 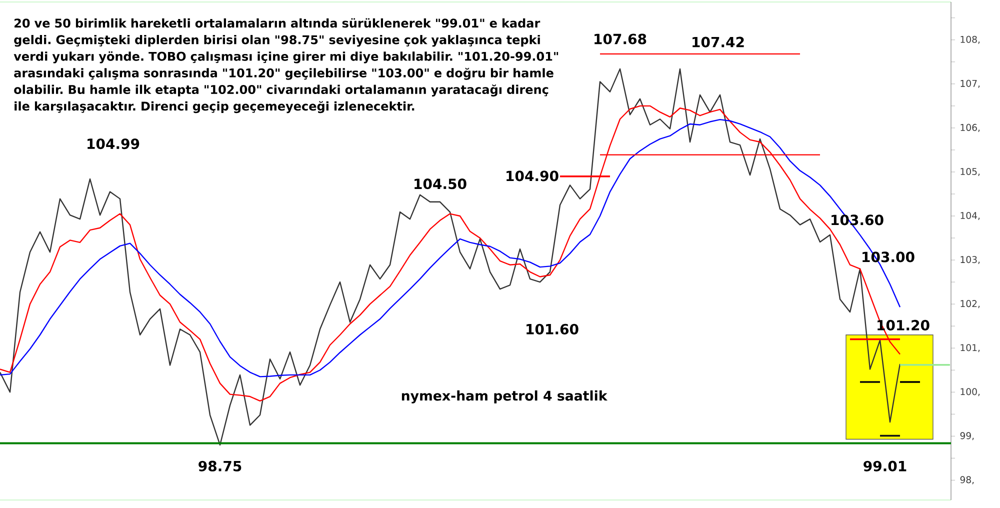 What do you see at coordinates (552, 329) in the screenshot?
I see `annotation: 101.60` at bounding box center [552, 329].